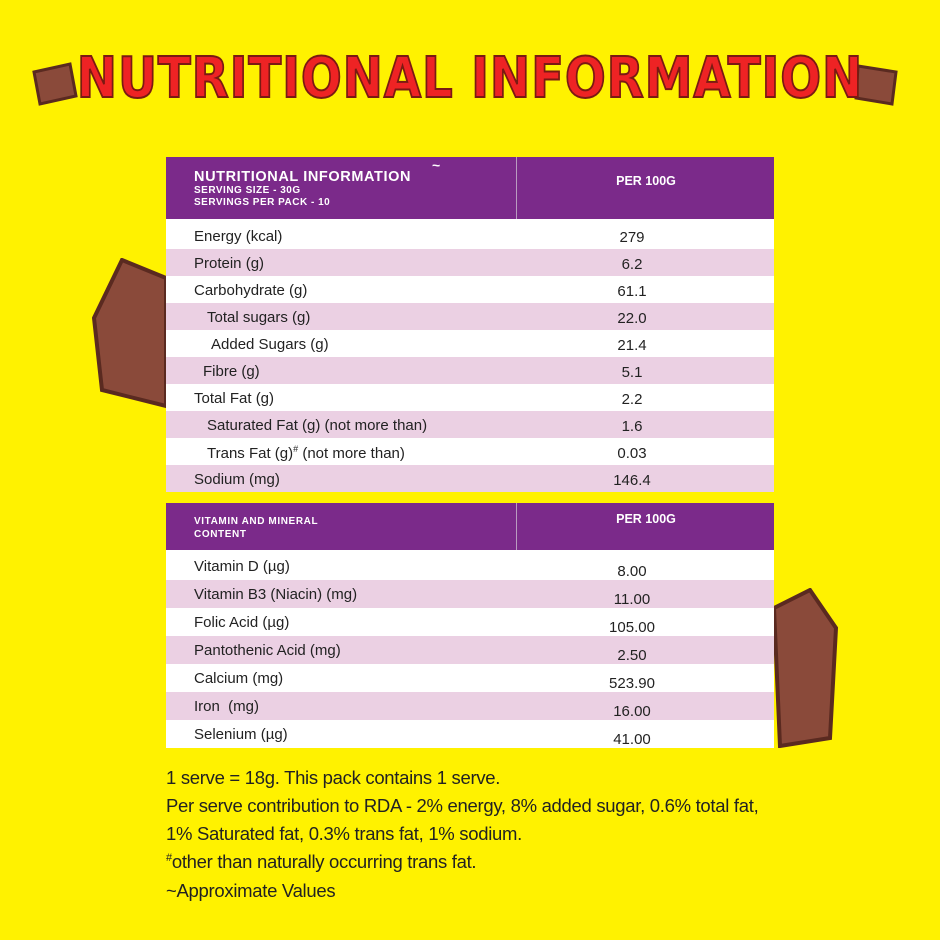 The image size is (940, 940). What do you see at coordinates (238, 236) in the screenshot?
I see `row-label: Energy (kcal)` at bounding box center [238, 236].